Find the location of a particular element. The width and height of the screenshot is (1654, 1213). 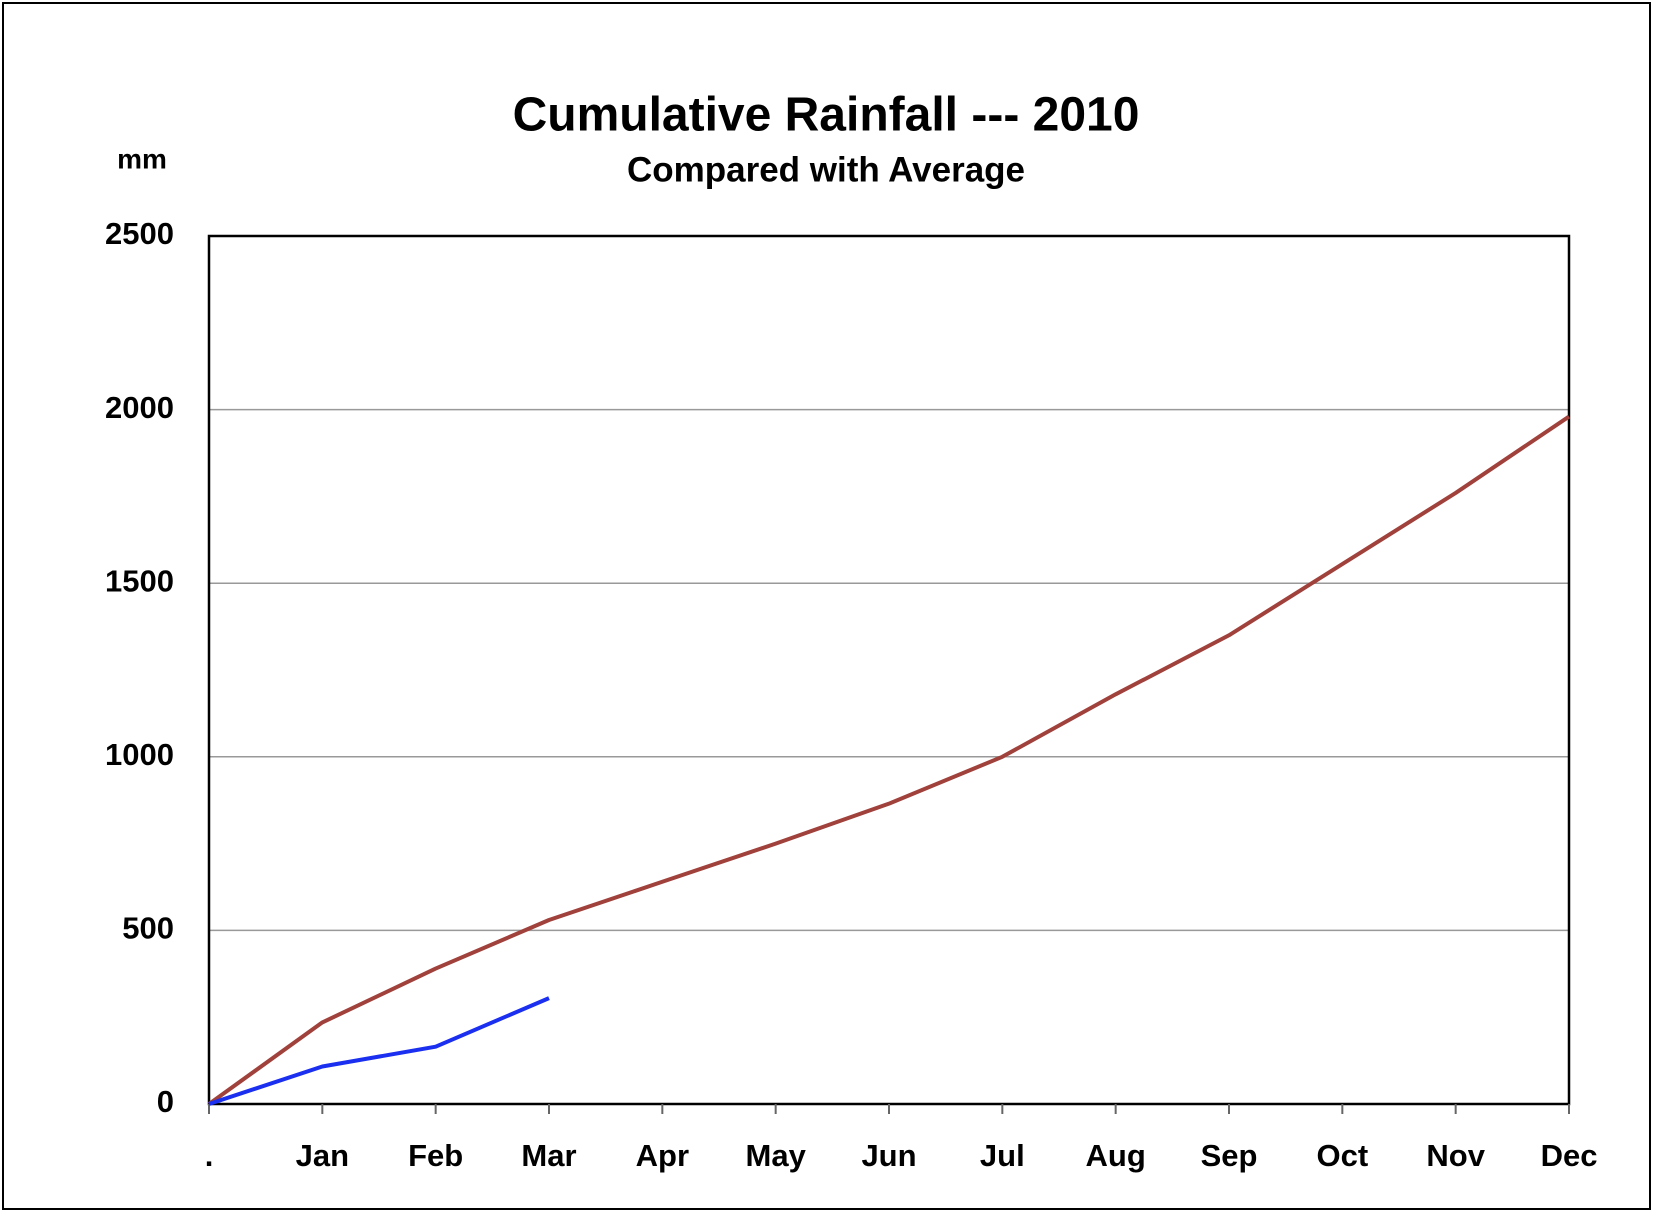

x-tick-label: Jan is located at coordinates (322, 1155).